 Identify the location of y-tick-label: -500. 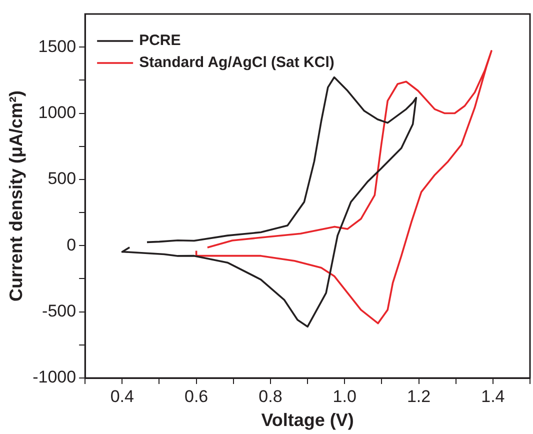
(59, 311).